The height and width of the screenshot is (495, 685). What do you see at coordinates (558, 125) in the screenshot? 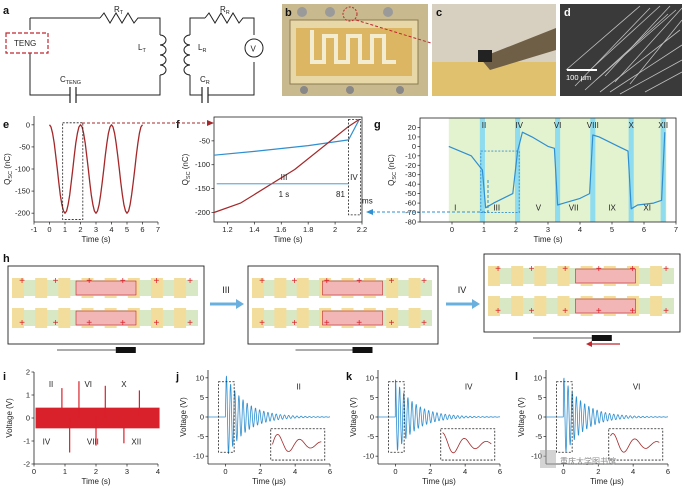
I see `phase-label-top: VI` at bounding box center [558, 125].